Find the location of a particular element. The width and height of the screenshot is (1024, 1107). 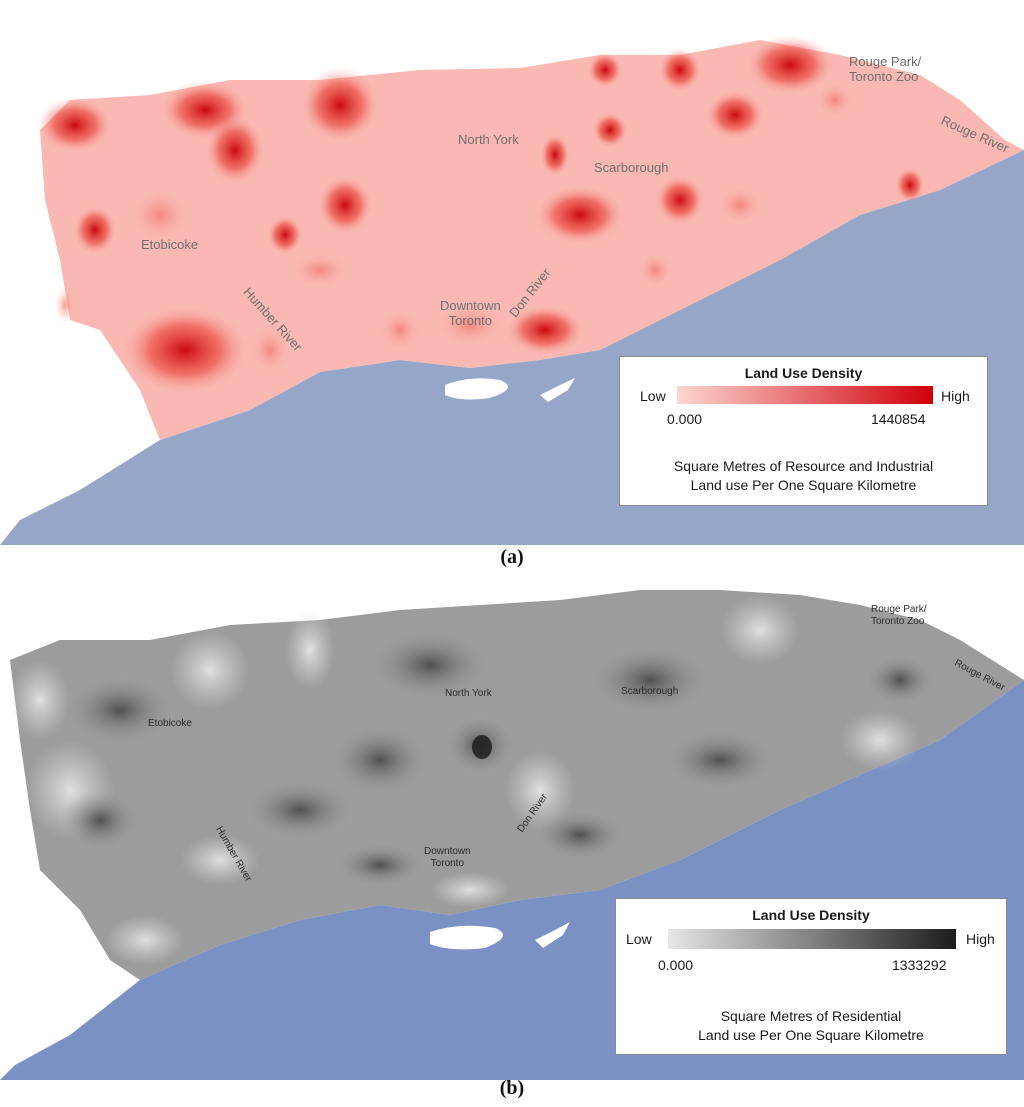

legend-max-value: 1333292 is located at coordinates (919, 965).